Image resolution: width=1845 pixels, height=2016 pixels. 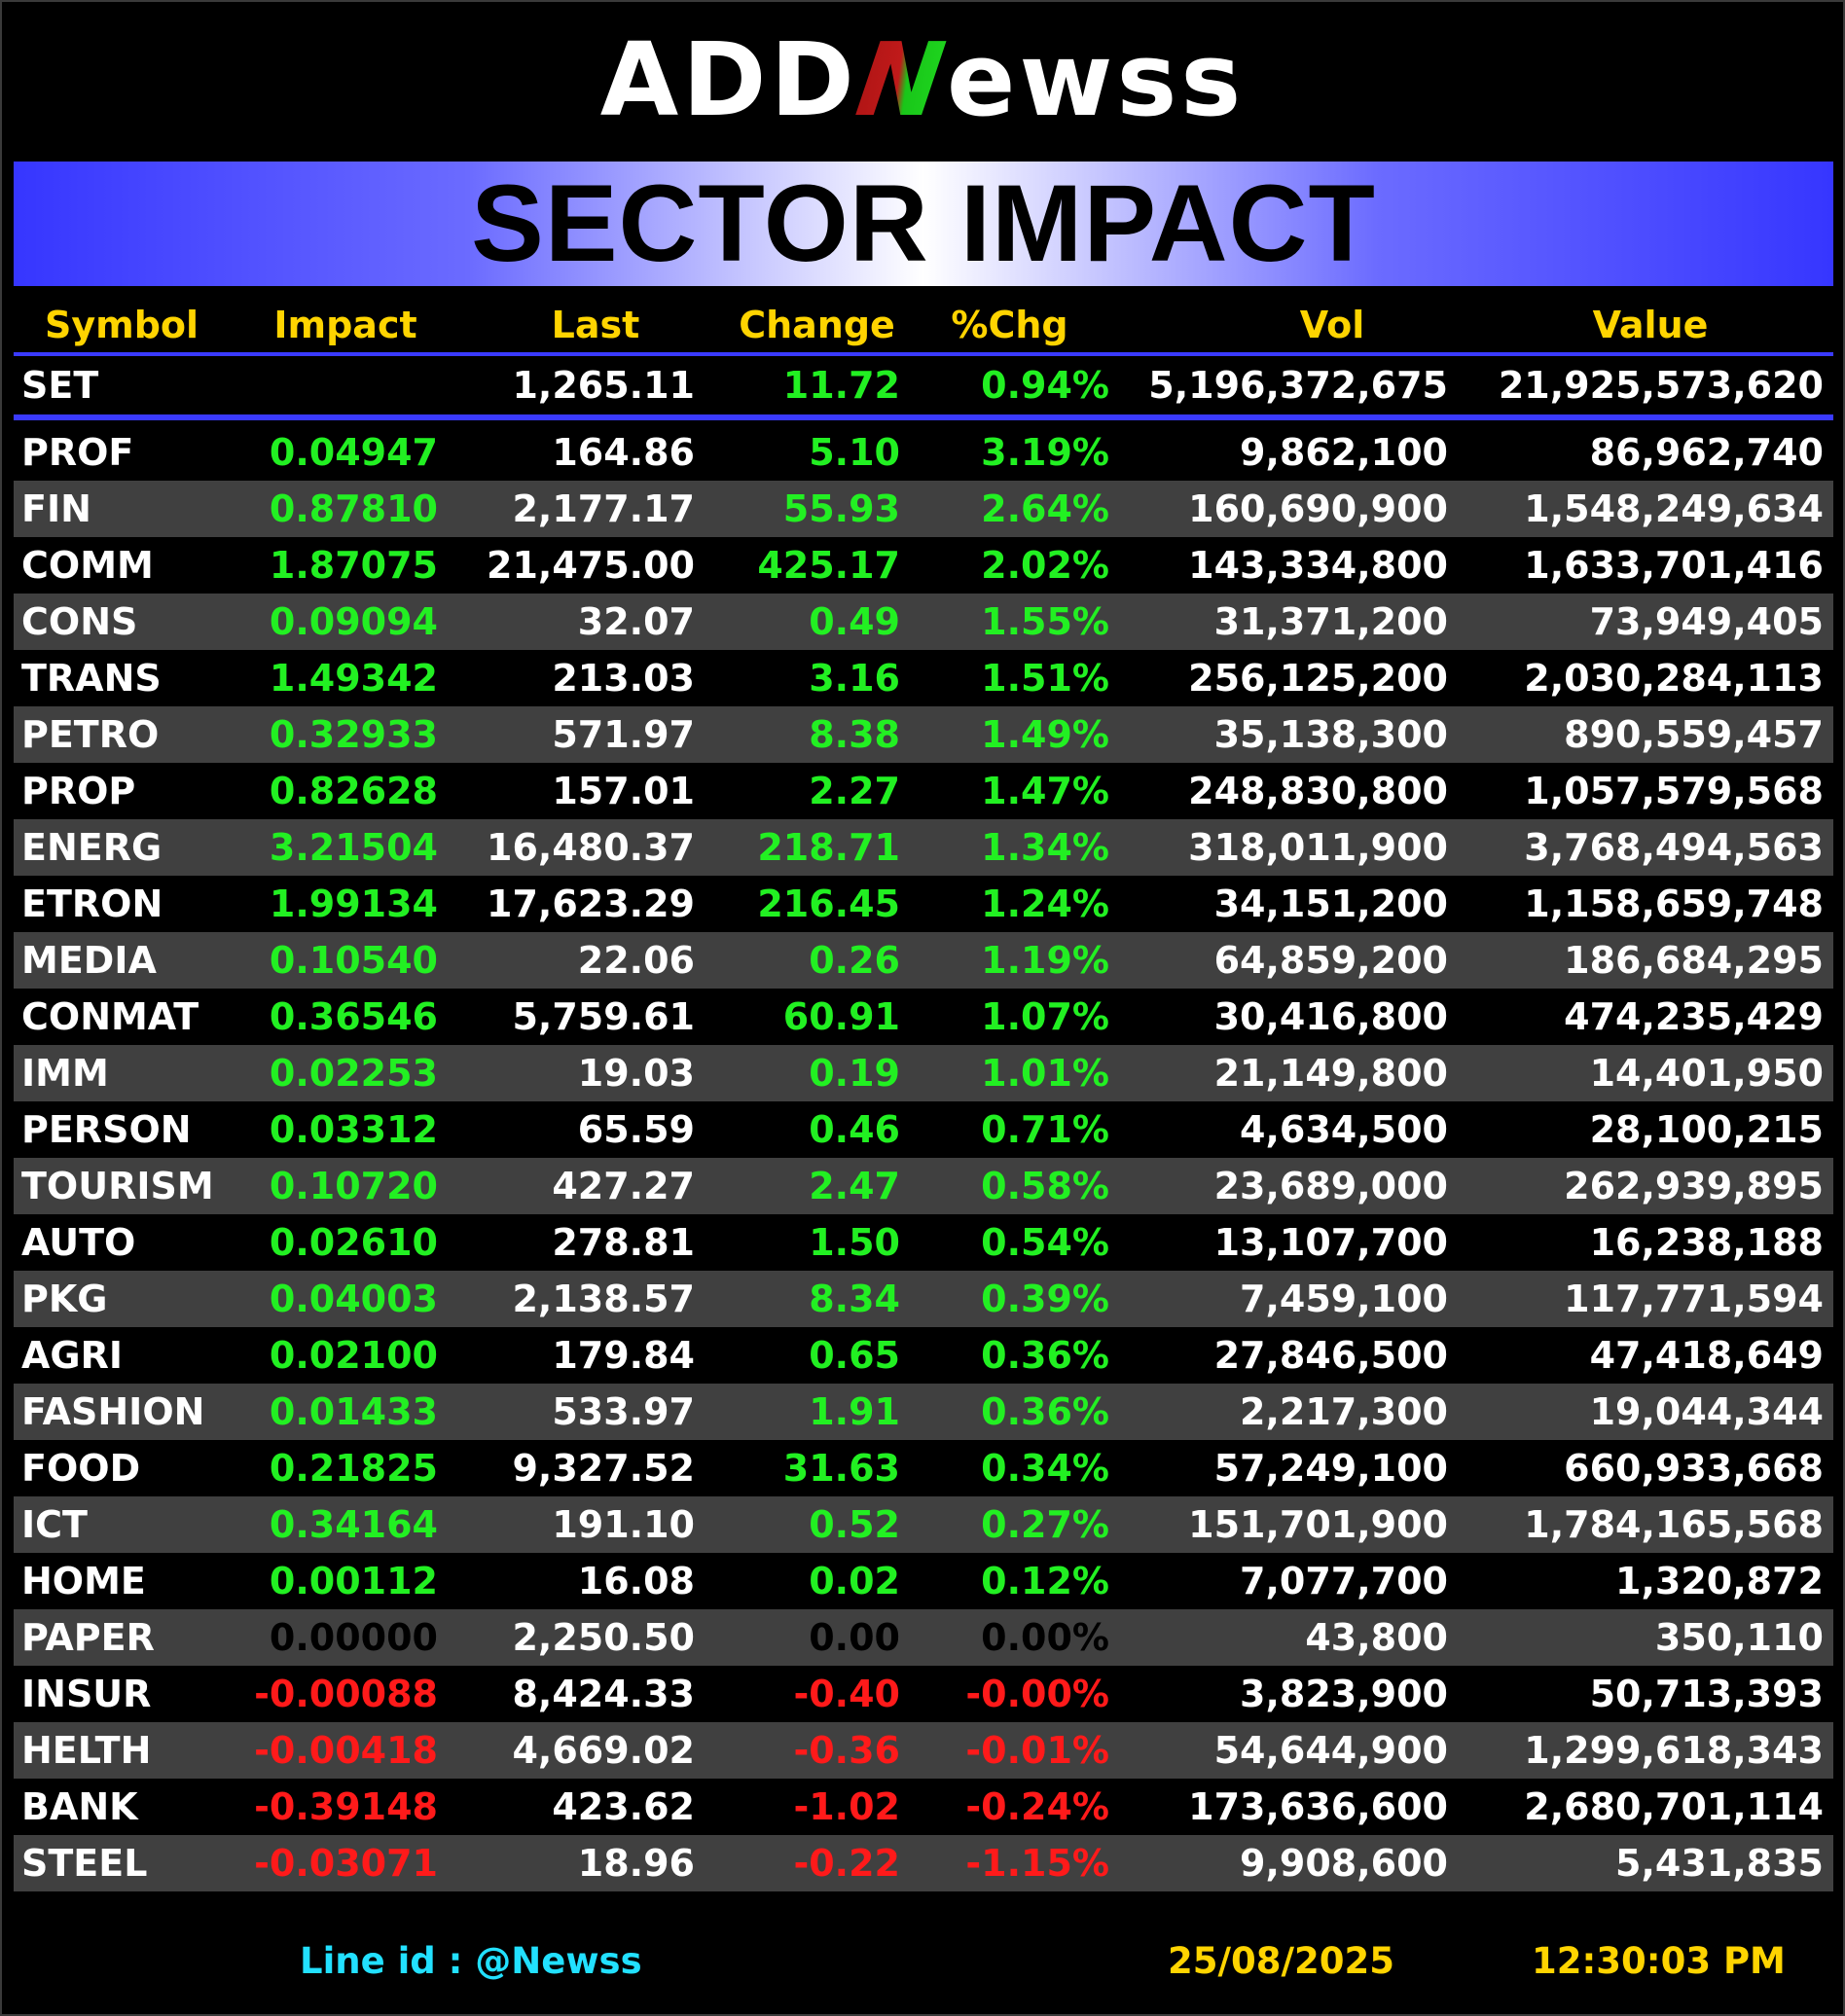 I want to click on cell-value: 19,044,344, so click(x=1706, y=1411).